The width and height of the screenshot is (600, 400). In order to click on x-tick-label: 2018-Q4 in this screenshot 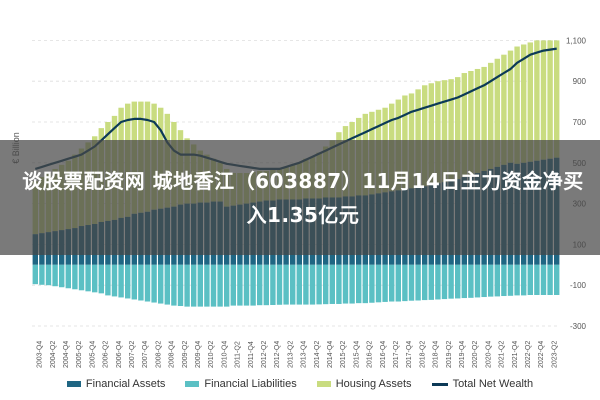, I will do `click(436, 354)`.